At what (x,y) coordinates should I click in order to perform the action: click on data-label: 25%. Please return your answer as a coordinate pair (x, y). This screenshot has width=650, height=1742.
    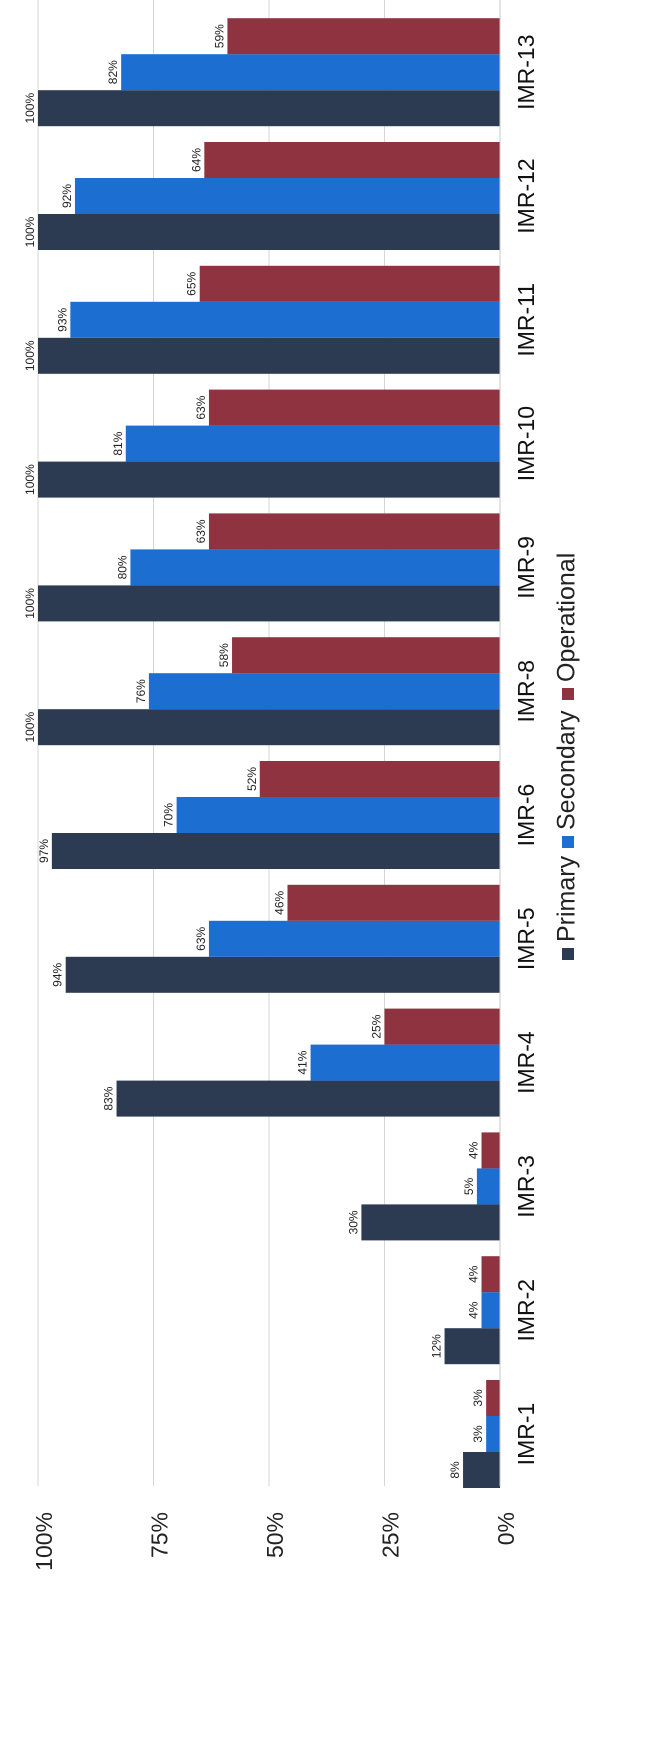
    Looking at the image, I should click on (377, 1026).